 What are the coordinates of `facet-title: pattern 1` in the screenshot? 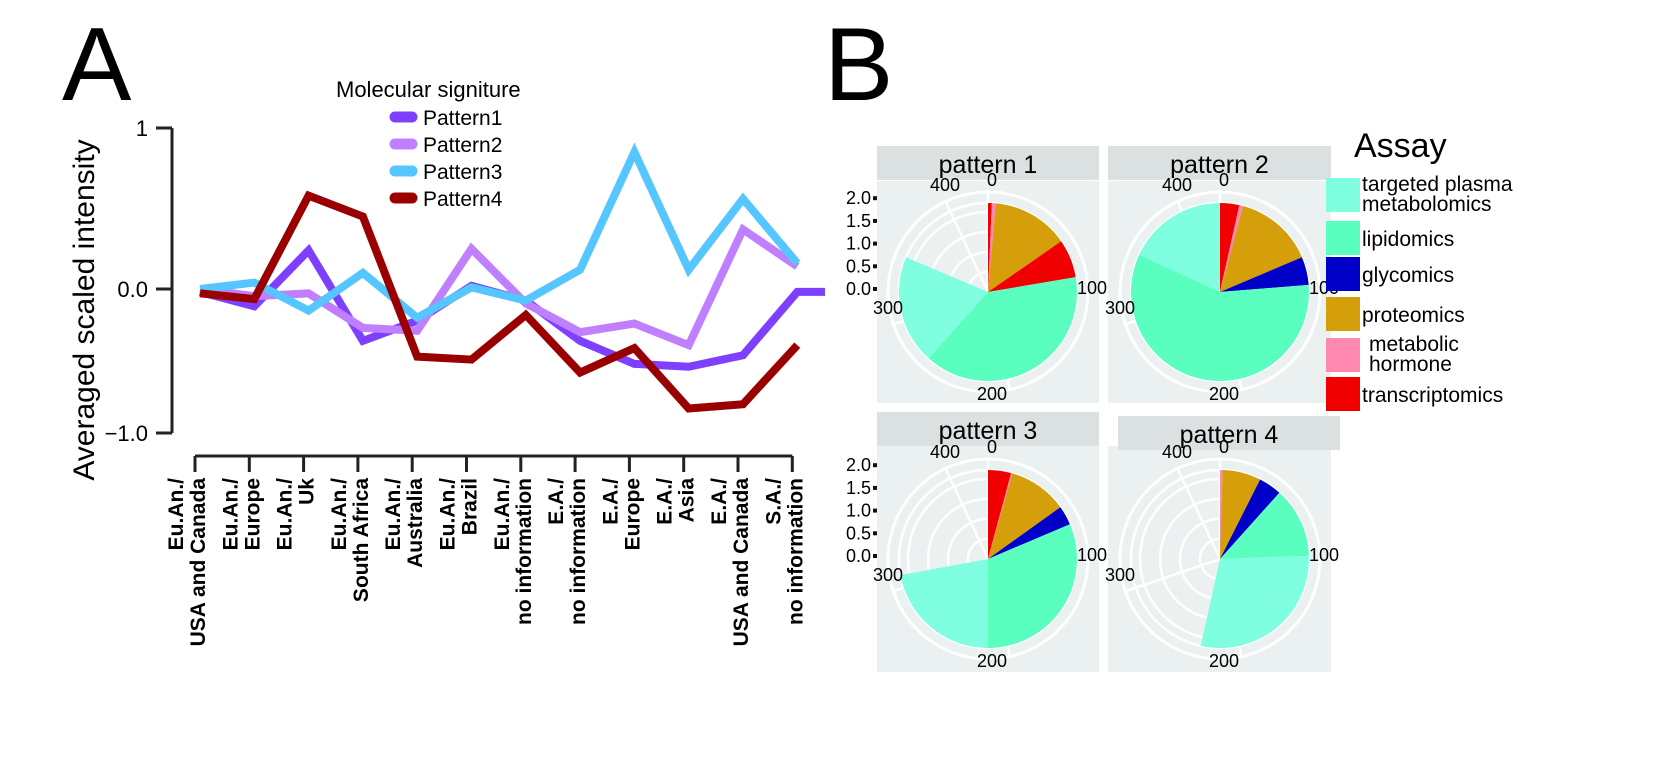 It's located at (988, 165).